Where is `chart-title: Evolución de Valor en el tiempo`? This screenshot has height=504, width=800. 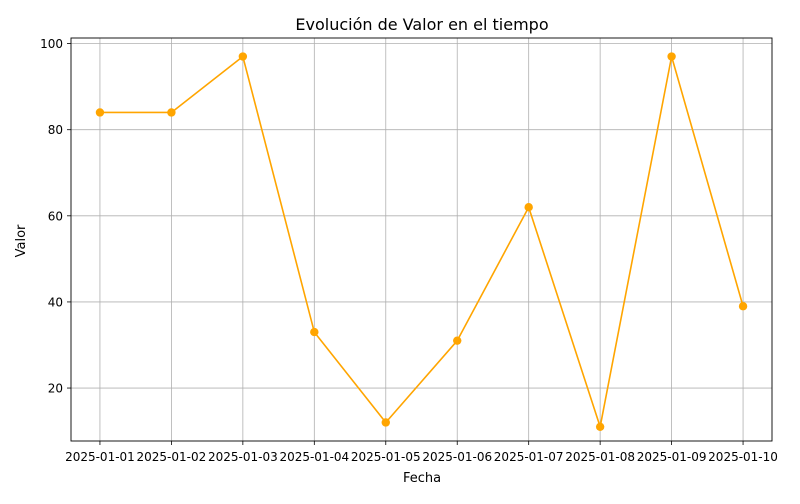
chart-title: Evolución de Valor en el tiempo is located at coordinates (421, 24).